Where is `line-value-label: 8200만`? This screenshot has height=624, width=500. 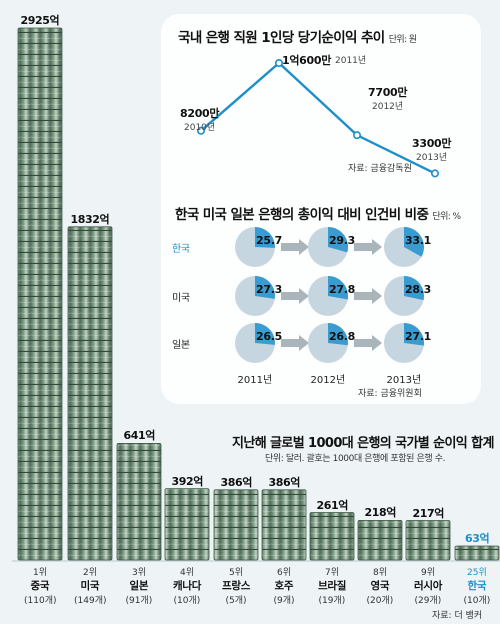
line-value-label: 8200만 is located at coordinates (200, 113).